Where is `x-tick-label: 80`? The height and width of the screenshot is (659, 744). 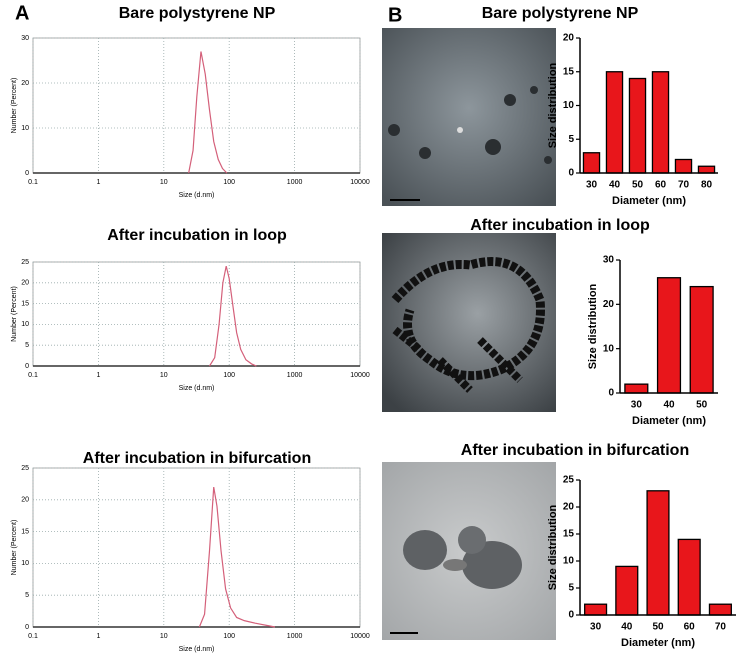 x-tick-label: 80 is located at coordinates (707, 185).